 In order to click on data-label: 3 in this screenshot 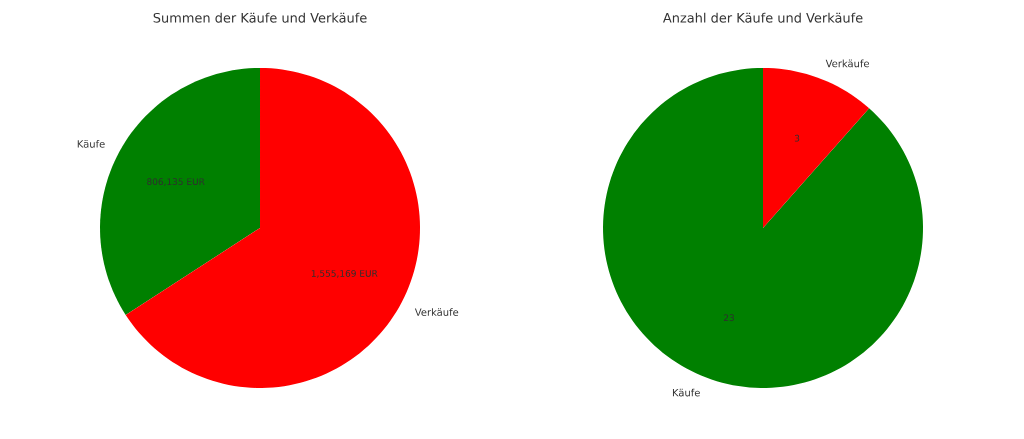, I will do `click(797, 138)`.